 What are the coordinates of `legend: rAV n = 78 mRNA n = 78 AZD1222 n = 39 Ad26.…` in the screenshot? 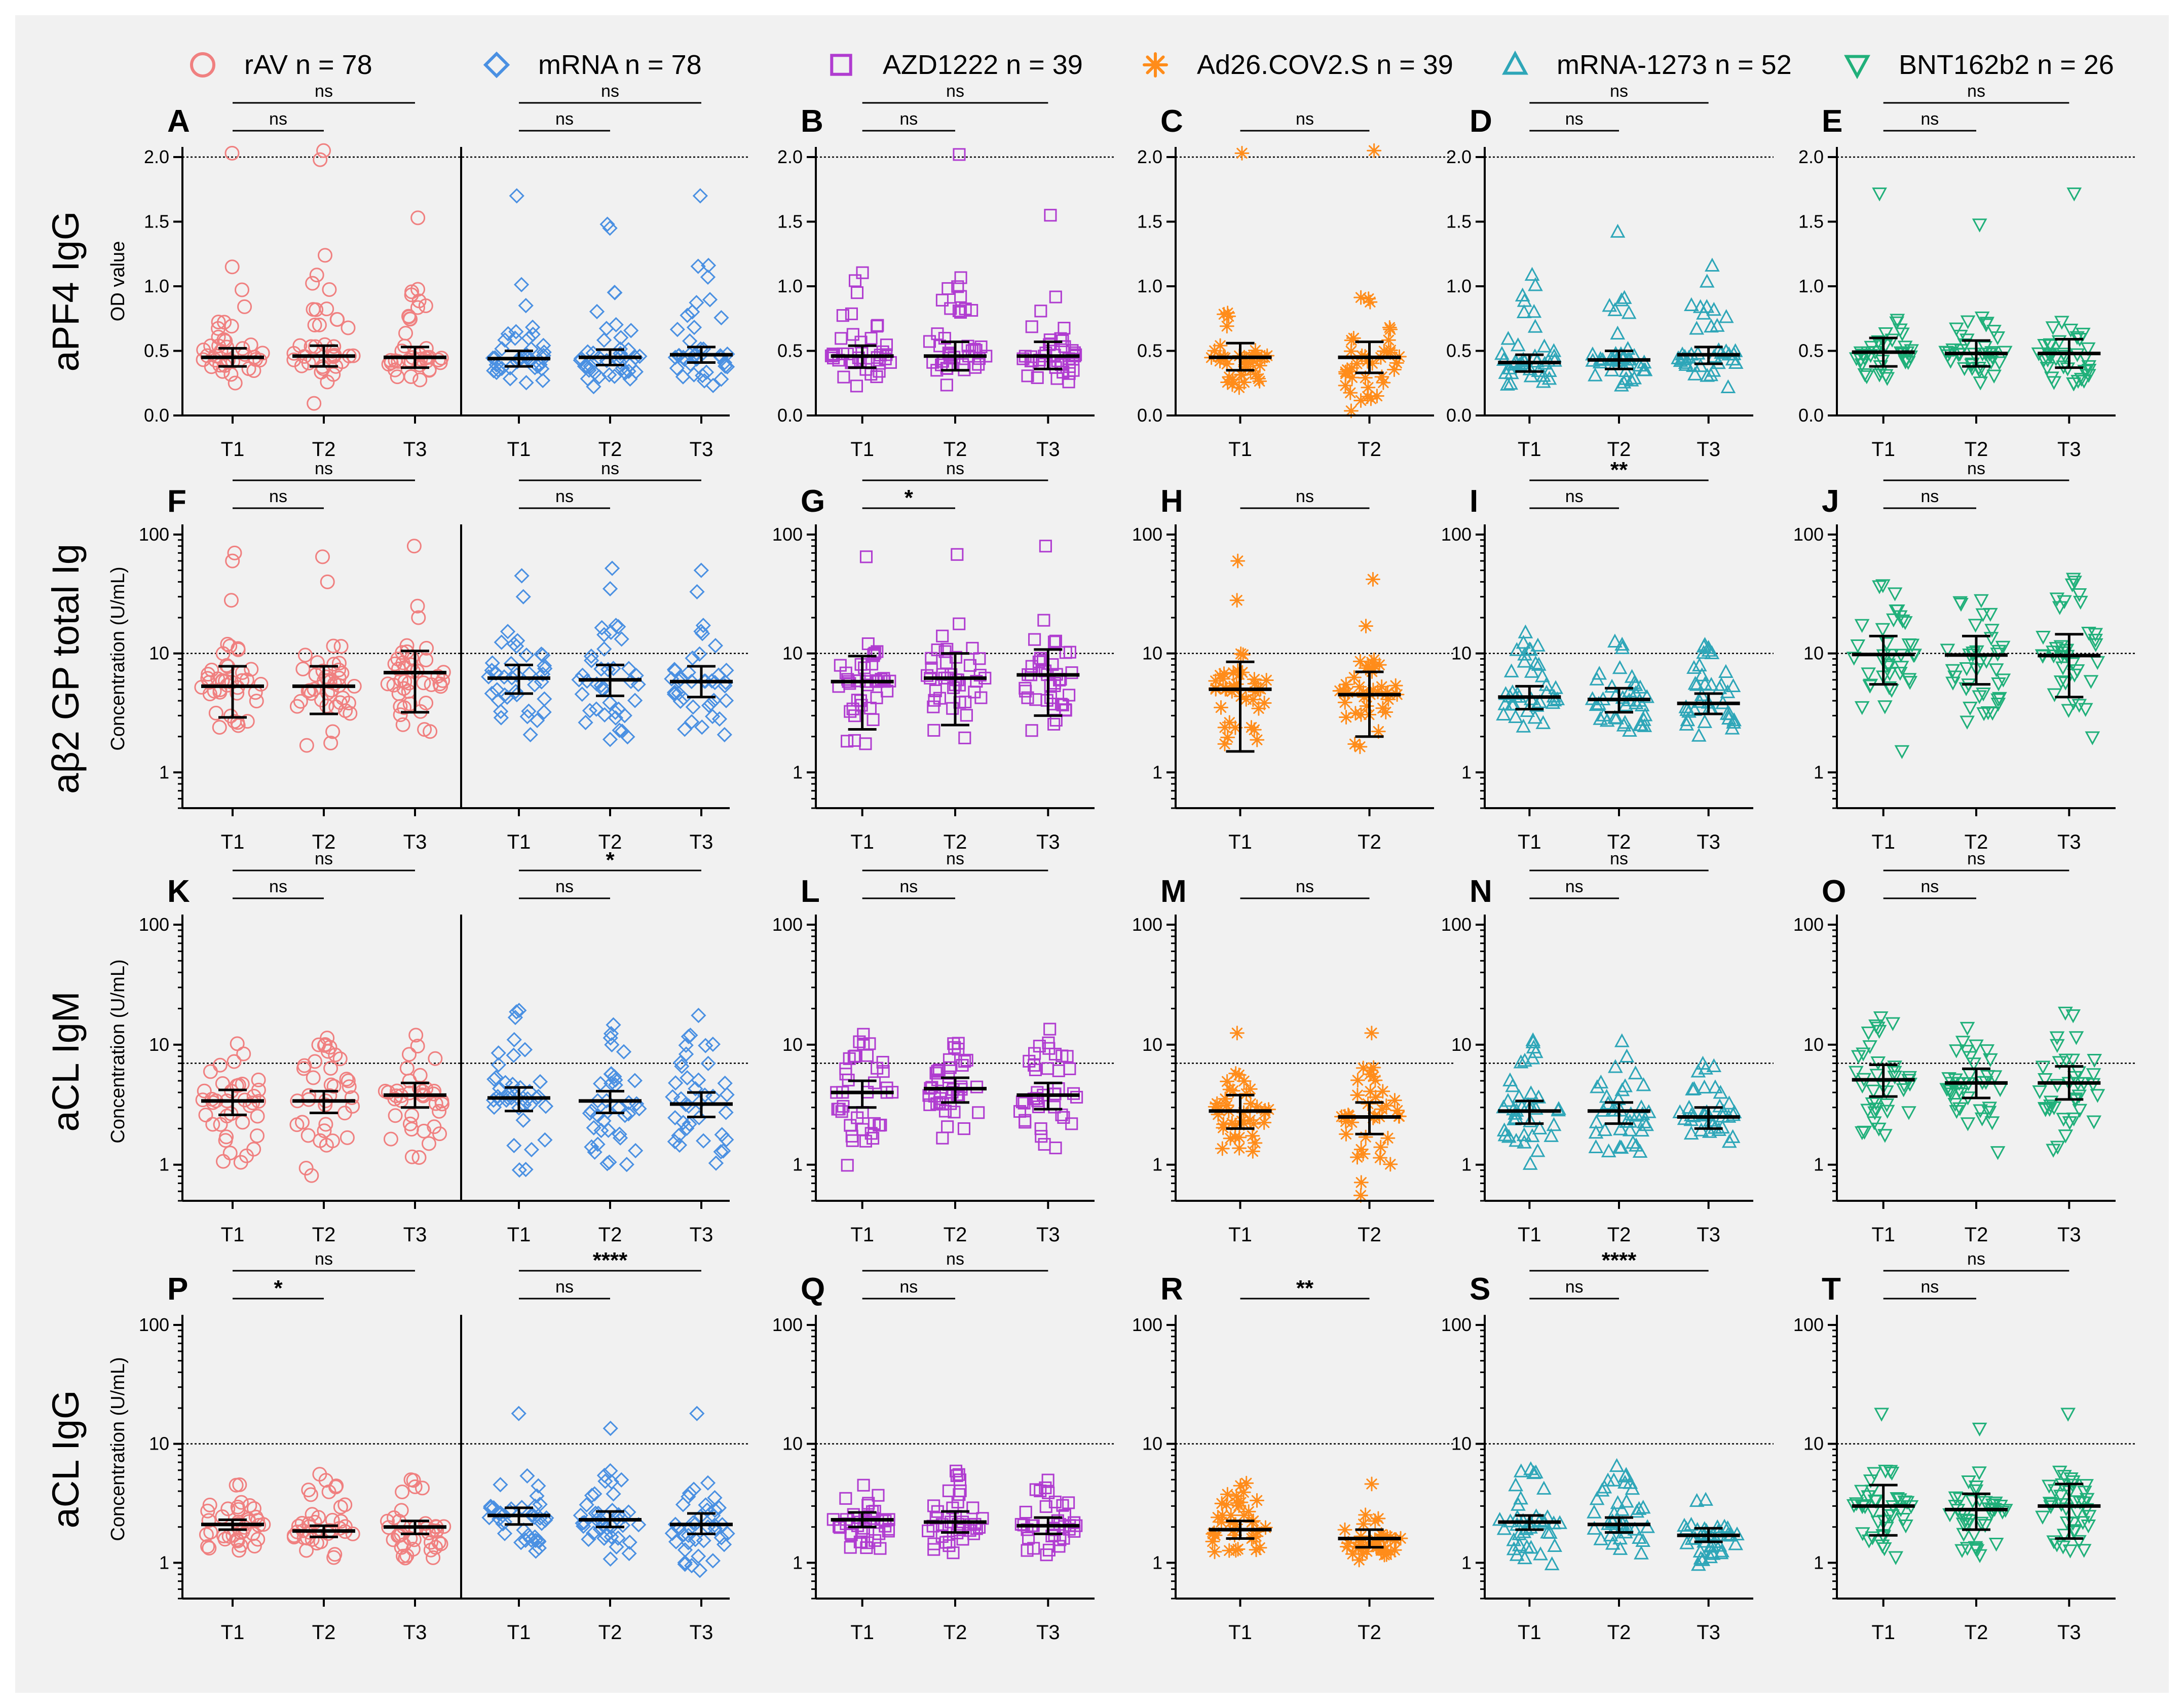 It's located at (1152, 65).